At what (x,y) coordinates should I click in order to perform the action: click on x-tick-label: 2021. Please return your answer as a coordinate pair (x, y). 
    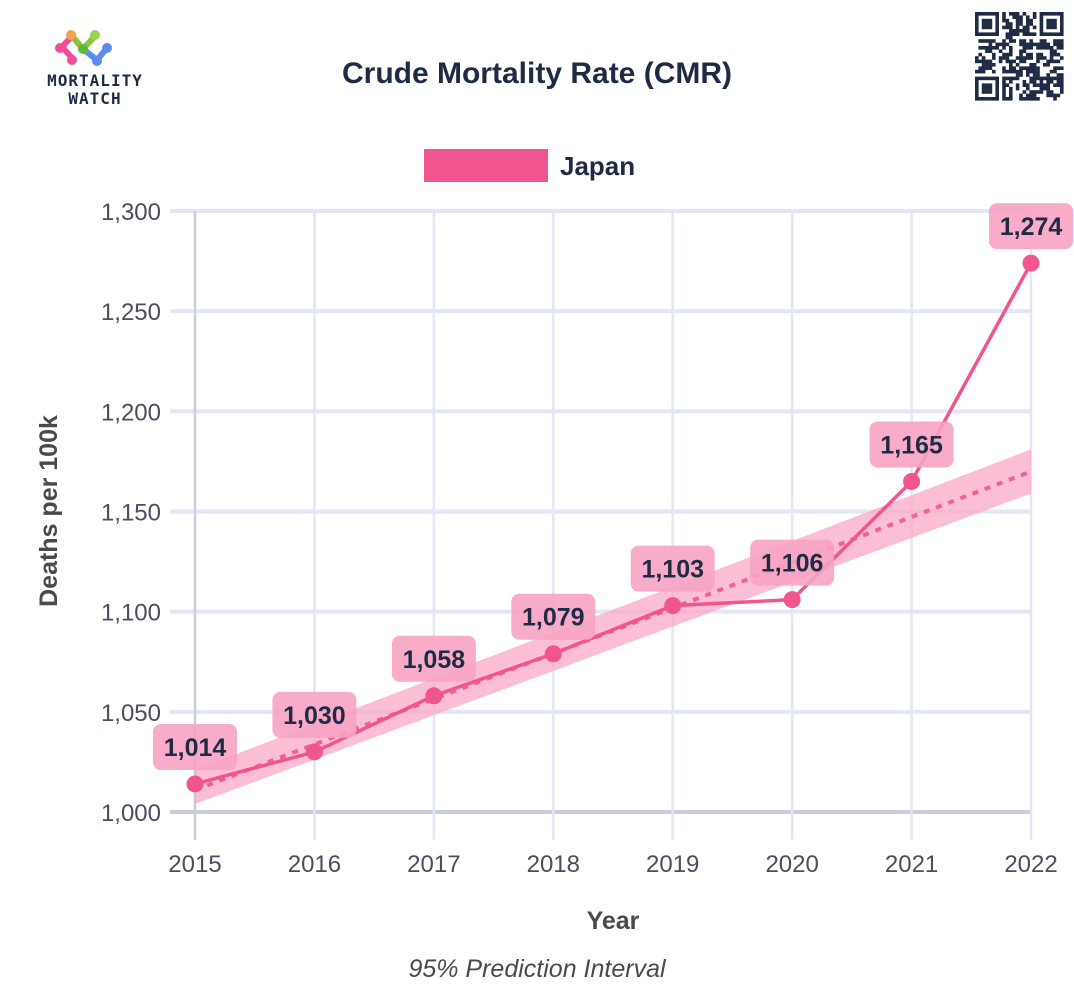
    Looking at the image, I should click on (911, 864).